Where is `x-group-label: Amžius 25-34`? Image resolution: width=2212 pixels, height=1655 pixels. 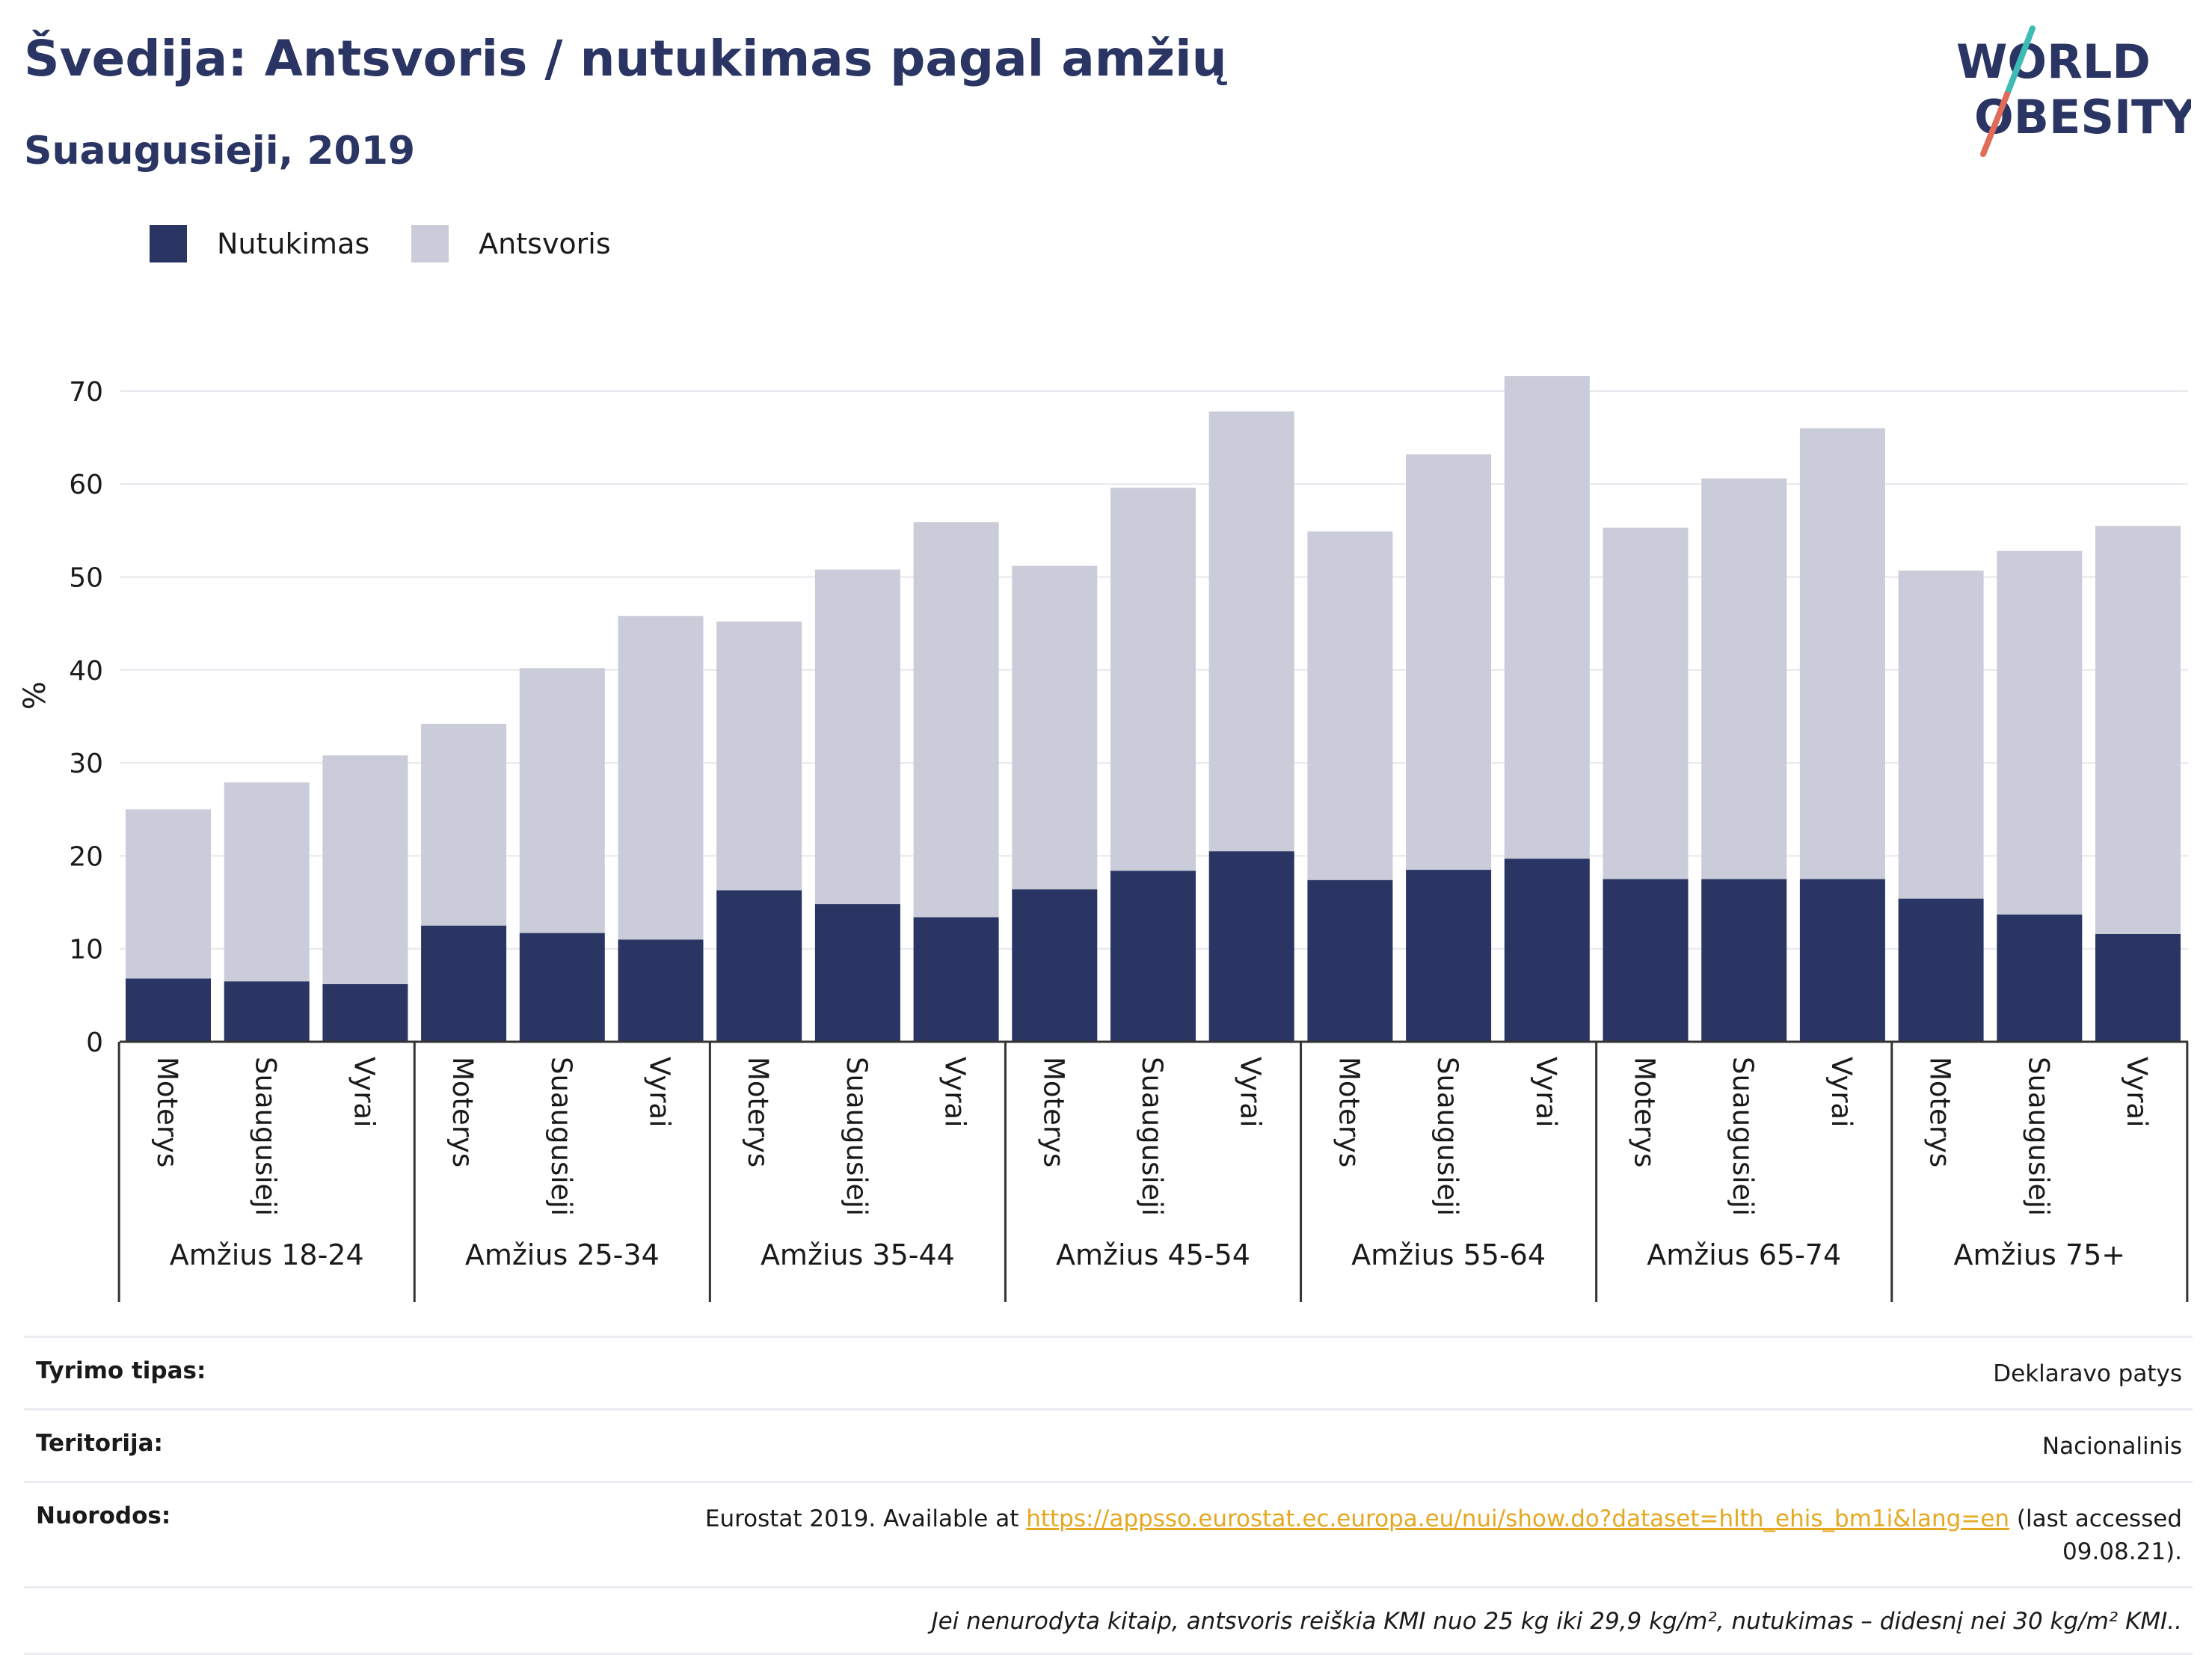 x-group-label: Amžius 25-34 is located at coordinates (562, 1254).